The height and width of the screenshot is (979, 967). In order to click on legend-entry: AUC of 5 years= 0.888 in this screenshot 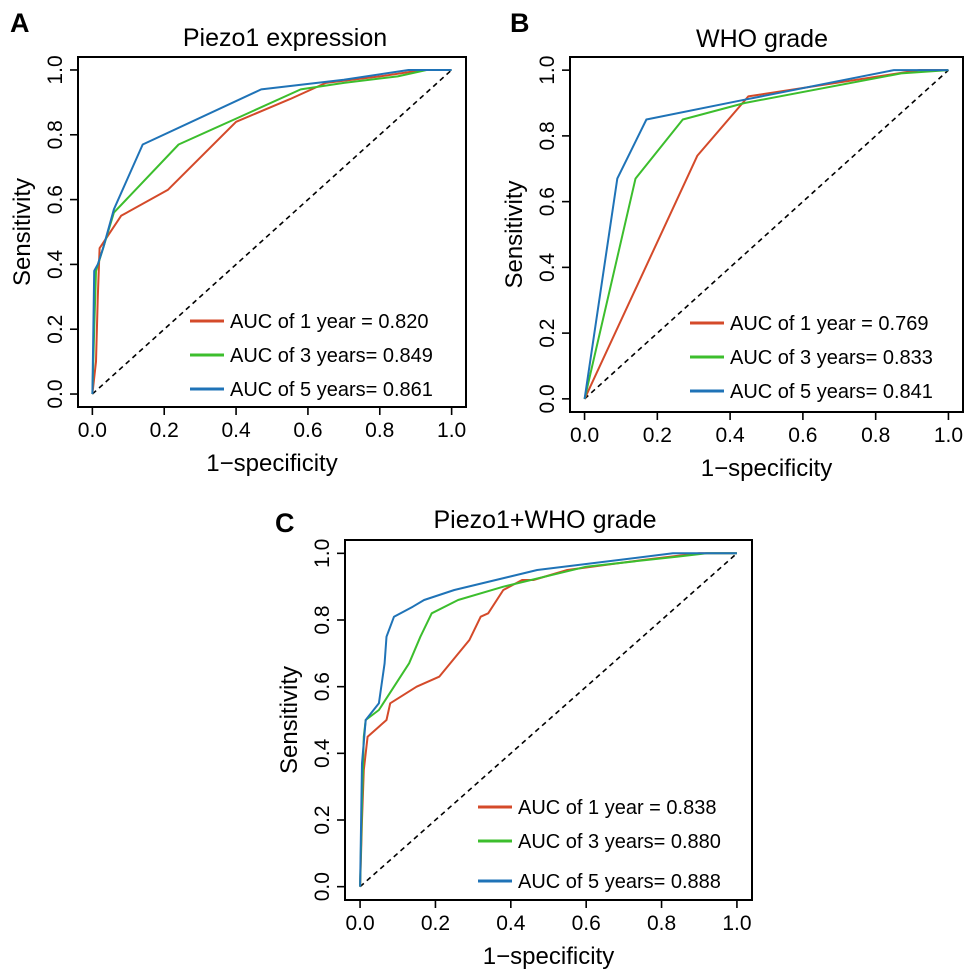, I will do `click(619, 882)`.